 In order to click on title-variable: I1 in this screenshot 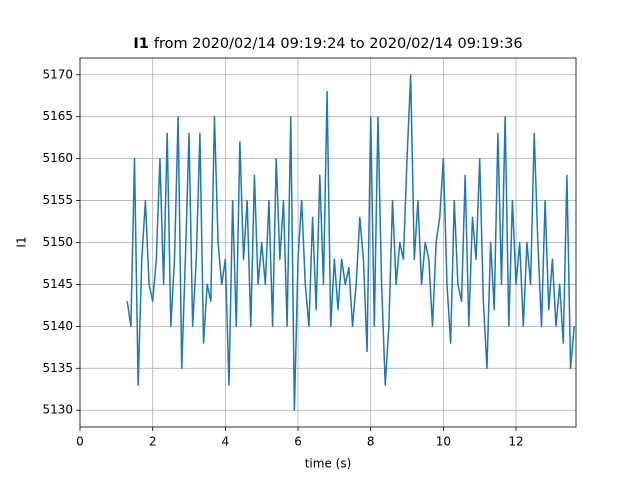, I will do `click(140, 44)`.